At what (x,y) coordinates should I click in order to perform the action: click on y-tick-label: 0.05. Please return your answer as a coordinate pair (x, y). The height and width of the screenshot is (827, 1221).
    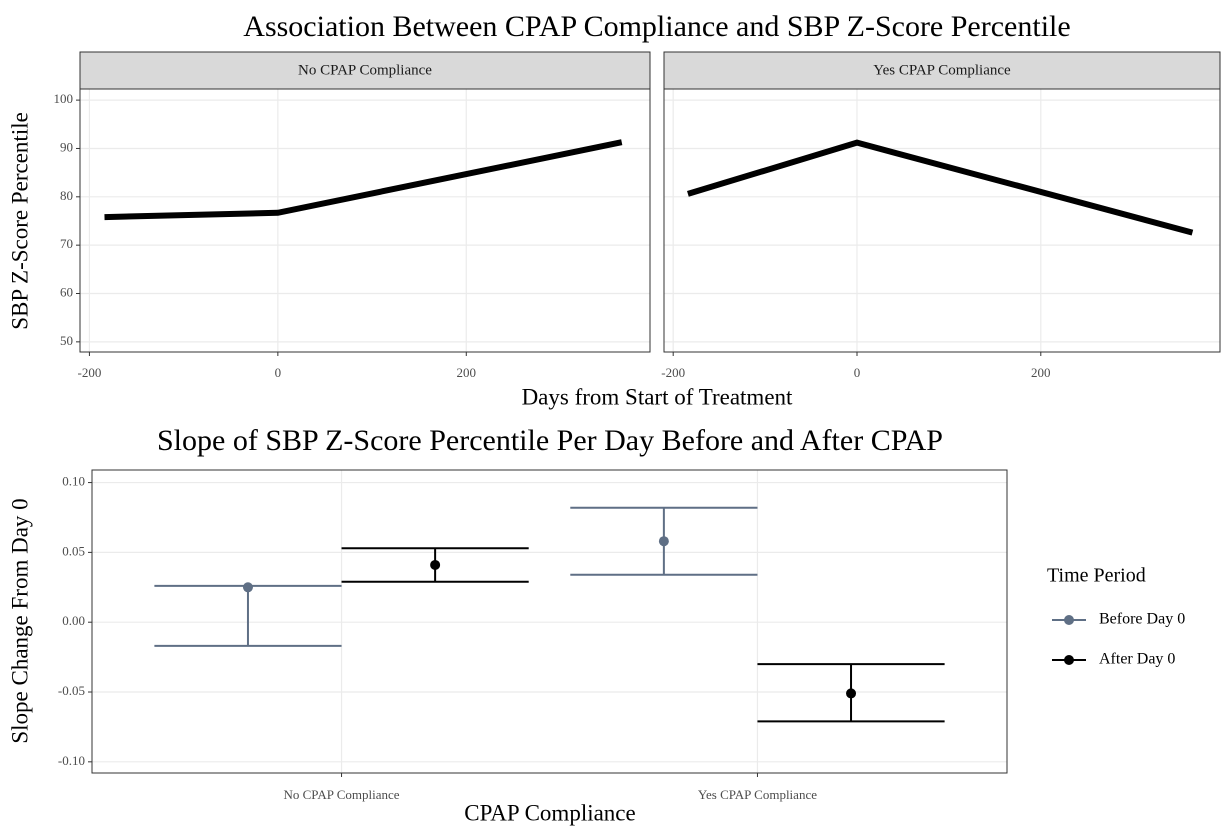
    Looking at the image, I should click on (73, 550).